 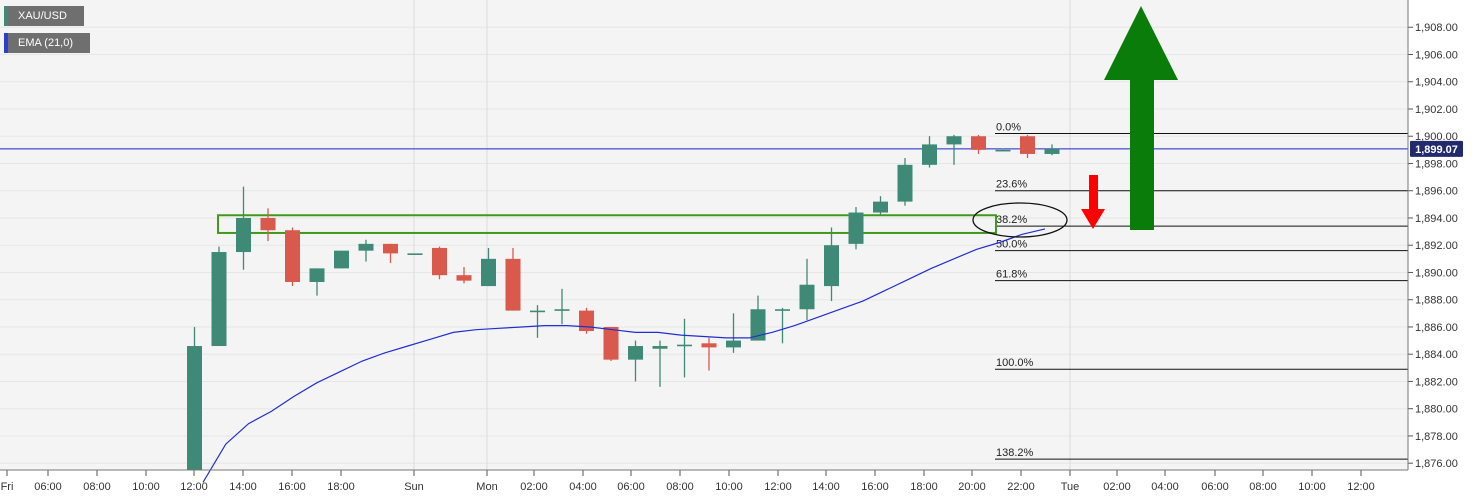 What do you see at coordinates (1436, 110) in the screenshot?
I see `y-tick-label: 1,902.00` at bounding box center [1436, 110].